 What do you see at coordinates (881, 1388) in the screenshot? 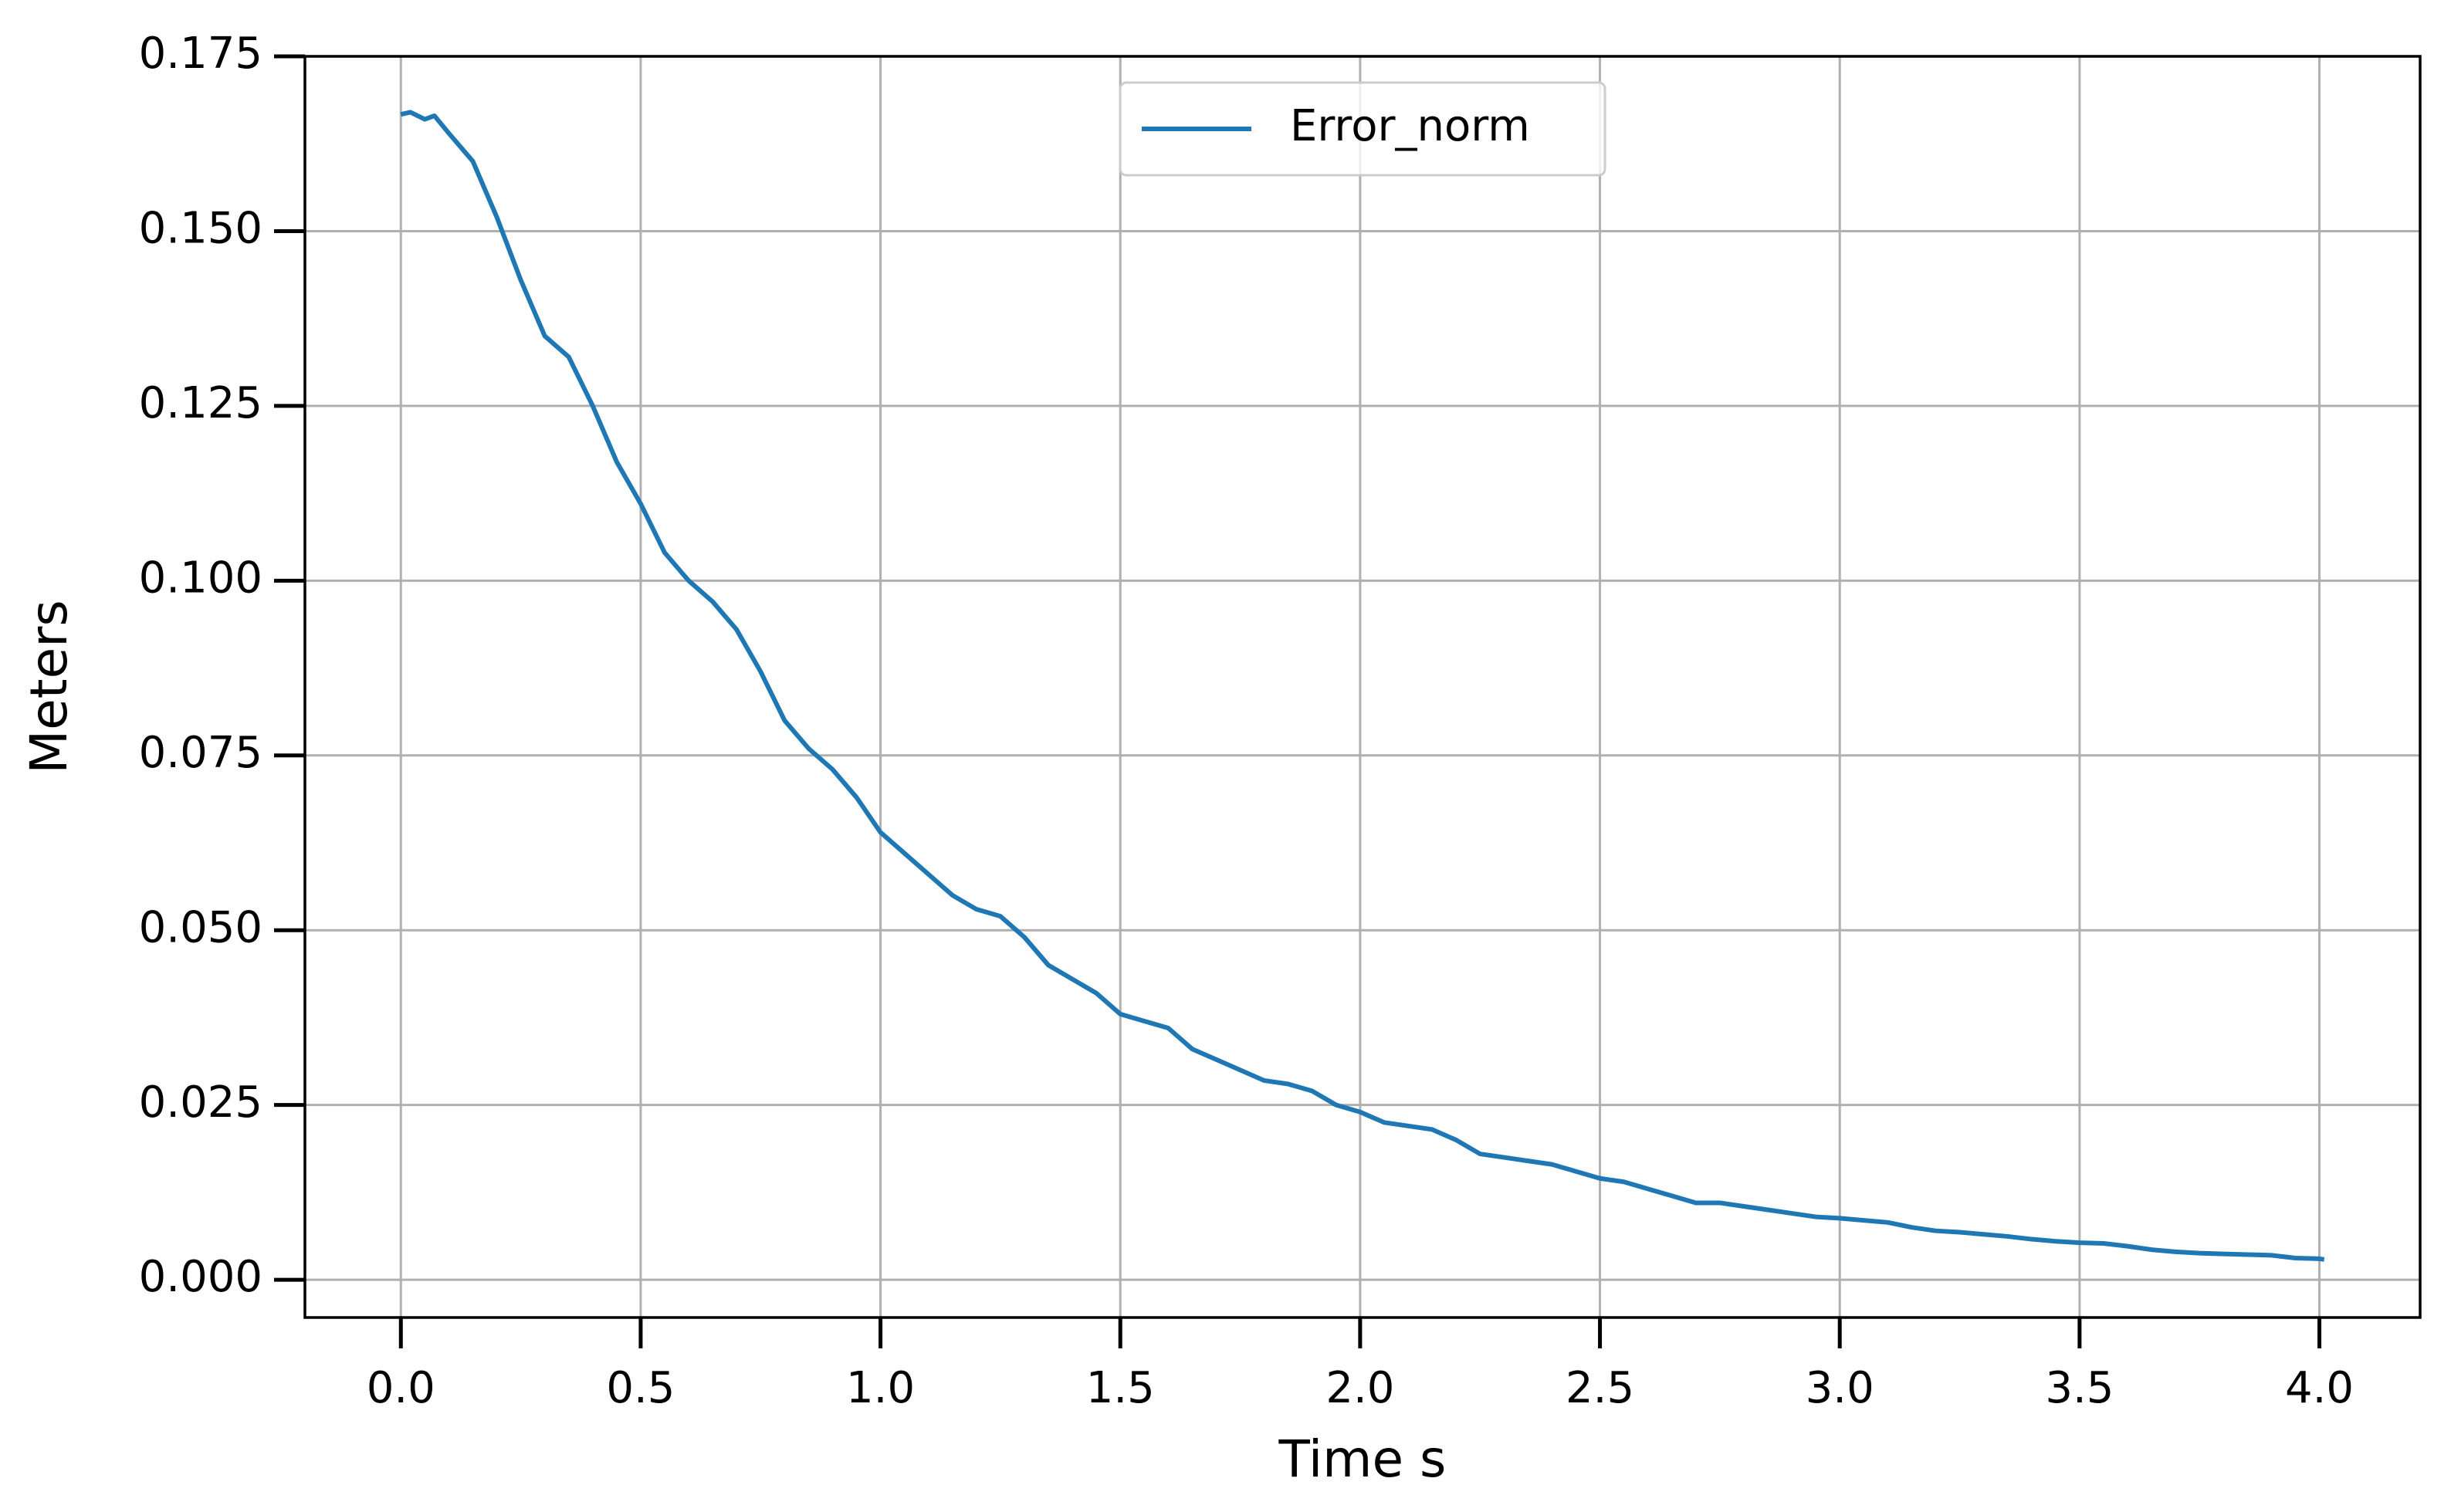
I see `x-tick-label: 1.0` at bounding box center [881, 1388].